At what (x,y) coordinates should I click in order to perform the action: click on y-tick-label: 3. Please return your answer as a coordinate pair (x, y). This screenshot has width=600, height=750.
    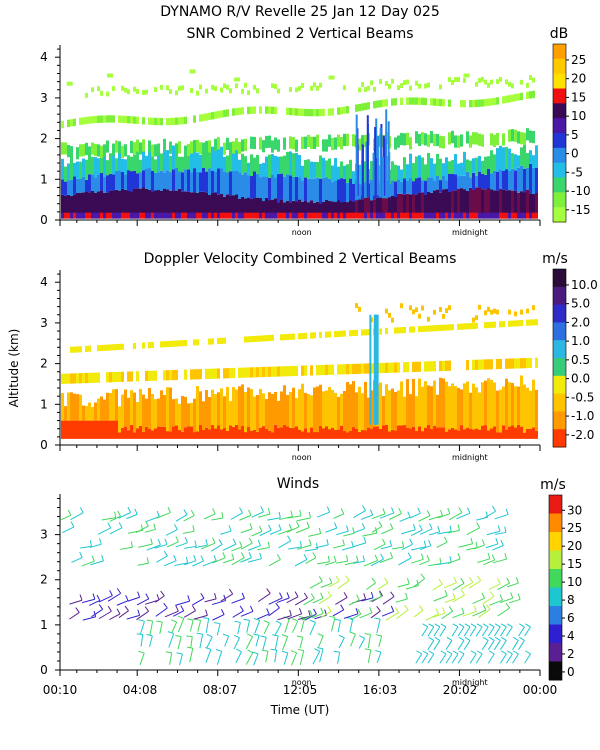
    Looking at the image, I should click on (44, 323).